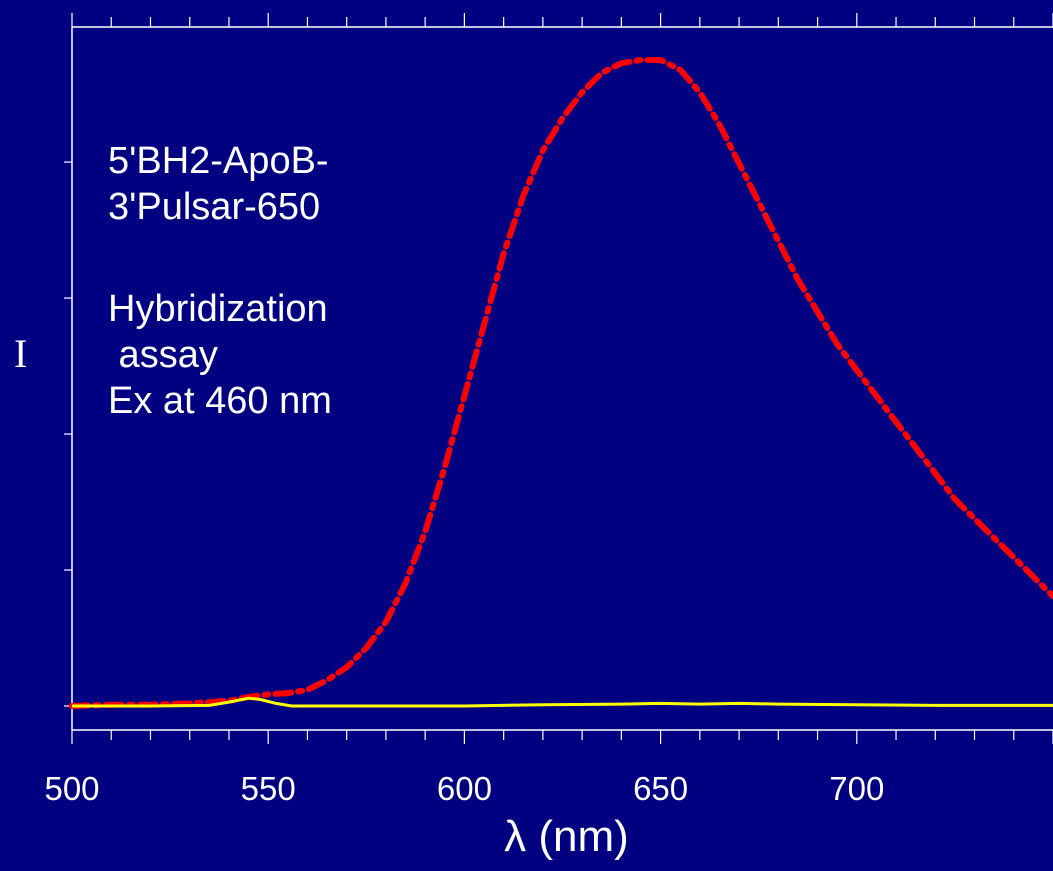  Describe the element at coordinates (218, 184) in the screenshot. I see `probe-annotation: 5'BH2-ApoB- 3'Pulsar-650` at that location.